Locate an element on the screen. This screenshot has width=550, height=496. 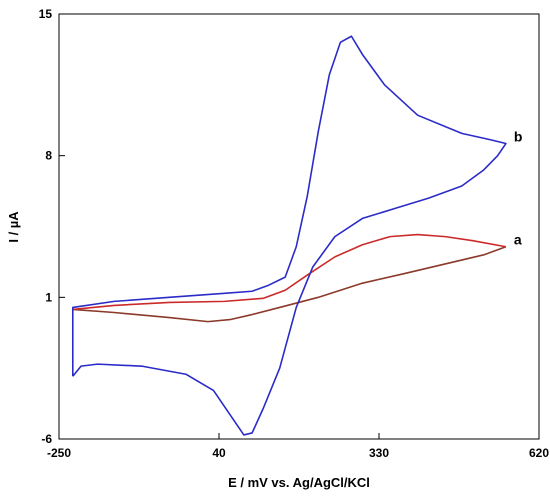
x-tick-label: 40 is located at coordinates (219, 453).